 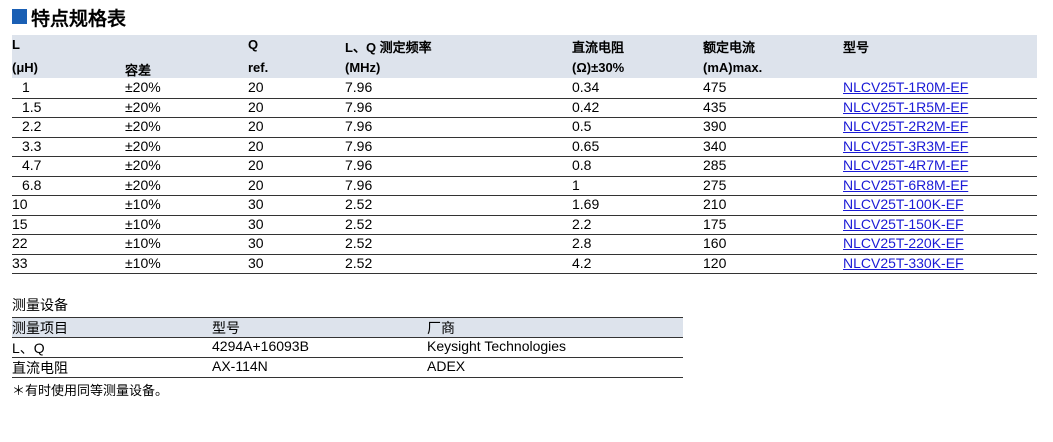 I want to click on header-cell: (mA)max., so click(x=733, y=67).